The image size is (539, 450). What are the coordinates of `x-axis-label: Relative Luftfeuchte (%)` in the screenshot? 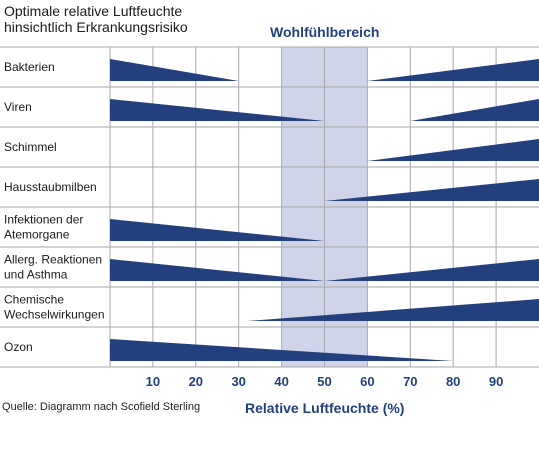 It's located at (325, 408).